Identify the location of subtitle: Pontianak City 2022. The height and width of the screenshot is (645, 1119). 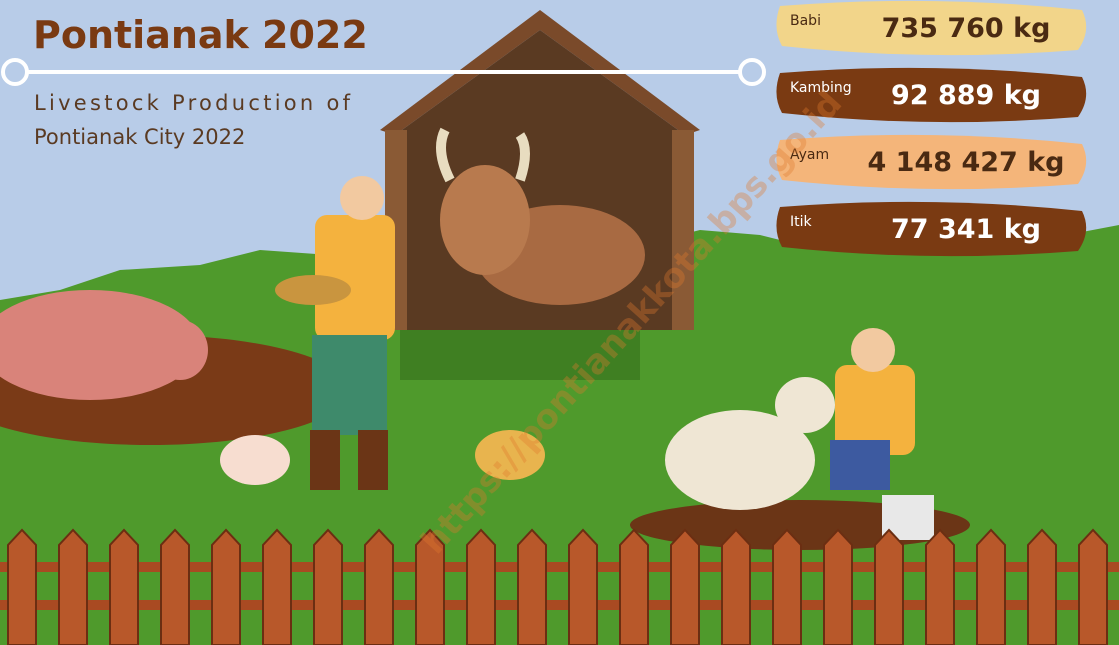
(139, 137).